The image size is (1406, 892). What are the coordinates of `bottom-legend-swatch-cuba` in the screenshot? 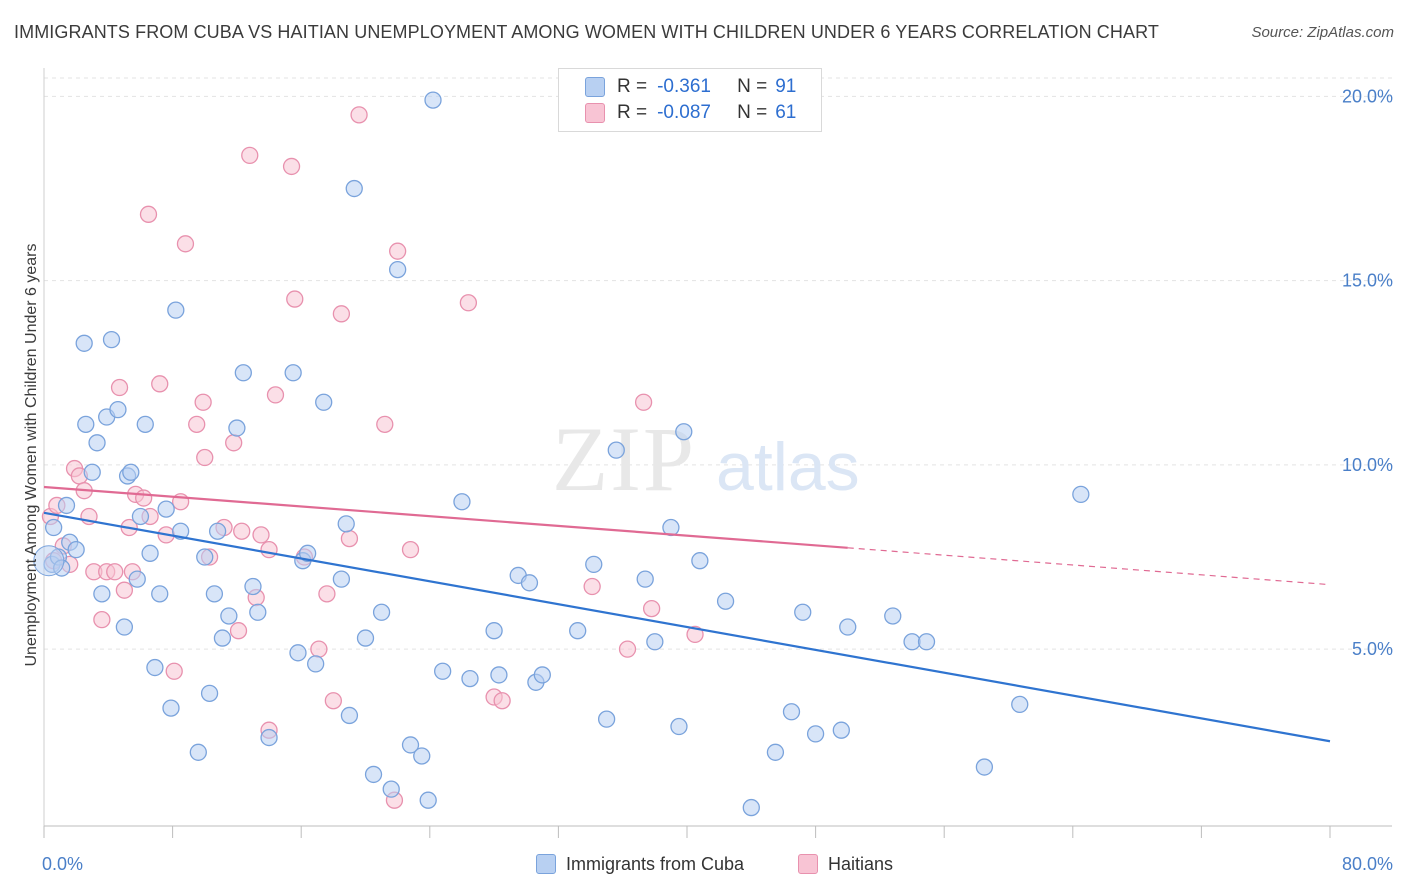 It's located at (546, 864).